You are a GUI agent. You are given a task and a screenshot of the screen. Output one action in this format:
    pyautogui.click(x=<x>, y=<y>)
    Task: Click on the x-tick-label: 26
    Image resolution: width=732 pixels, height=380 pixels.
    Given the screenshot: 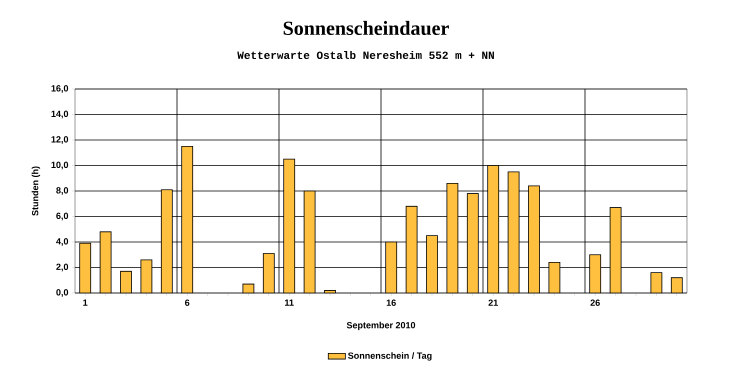 What is the action you would take?
    pyautogui.click(x=595, y=303)
    